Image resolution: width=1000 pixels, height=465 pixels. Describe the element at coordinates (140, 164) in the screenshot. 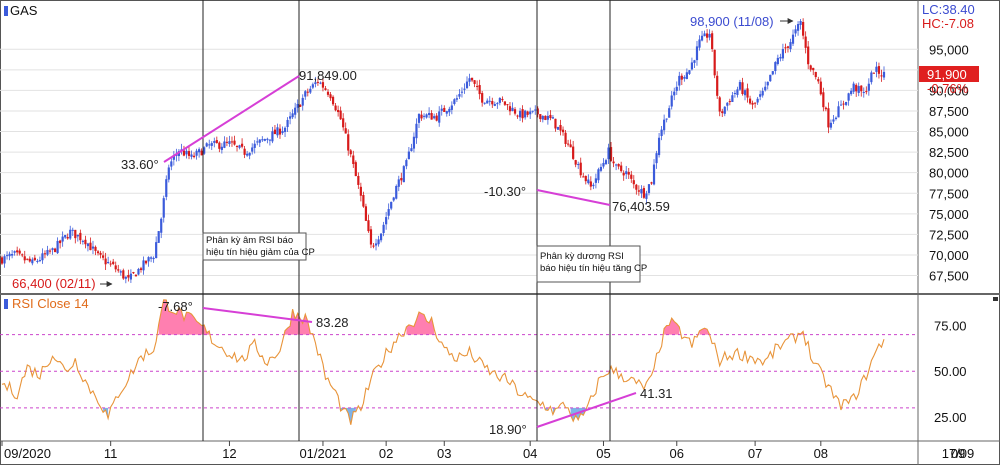

I see `annotation-angle-up: 33.60°` at that location.